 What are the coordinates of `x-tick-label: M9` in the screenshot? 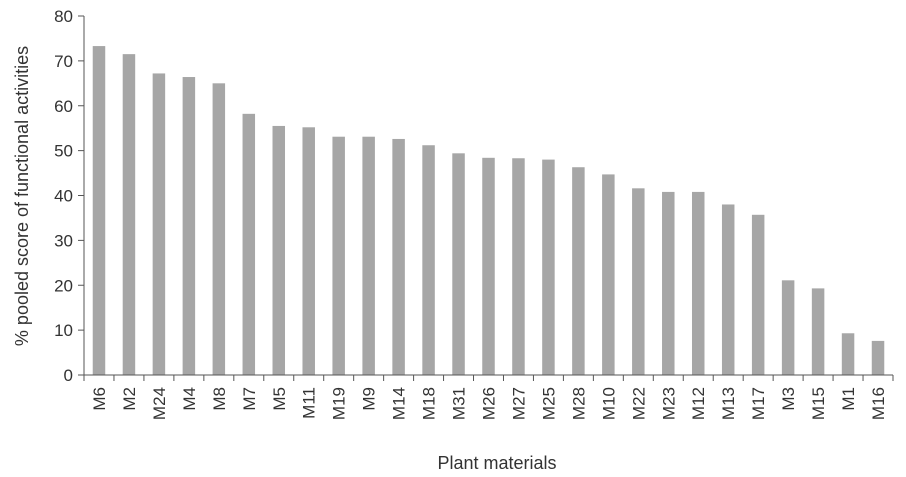 It's located at (369, 399).